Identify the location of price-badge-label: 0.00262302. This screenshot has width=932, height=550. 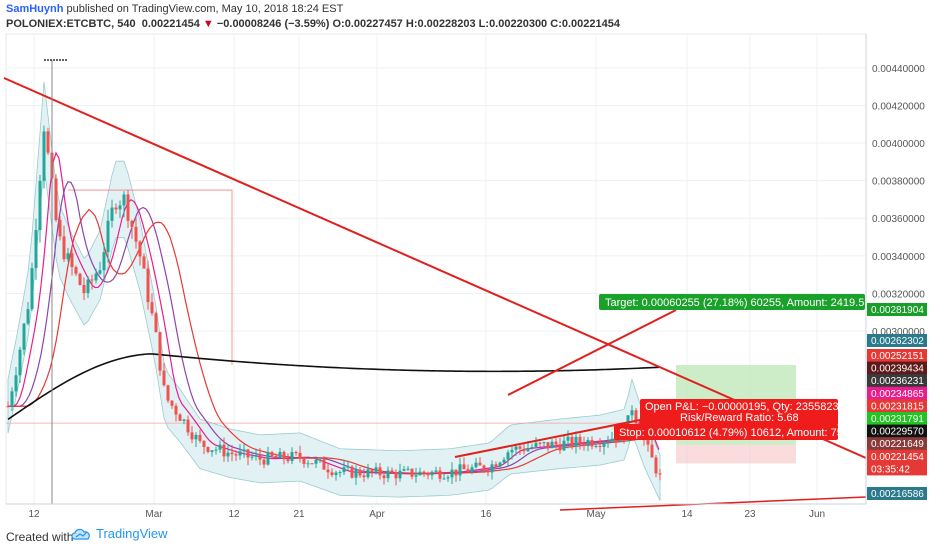
(897, 341).